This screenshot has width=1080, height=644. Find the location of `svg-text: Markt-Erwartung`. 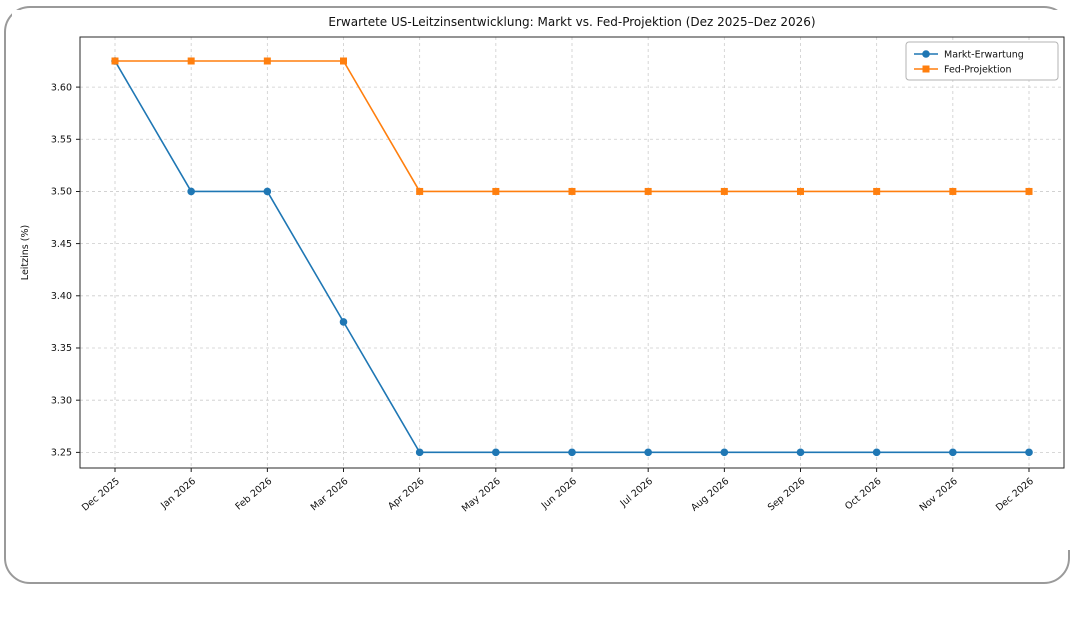

svg-text: Markt-Erwartung is located at coordinates (984, 55).